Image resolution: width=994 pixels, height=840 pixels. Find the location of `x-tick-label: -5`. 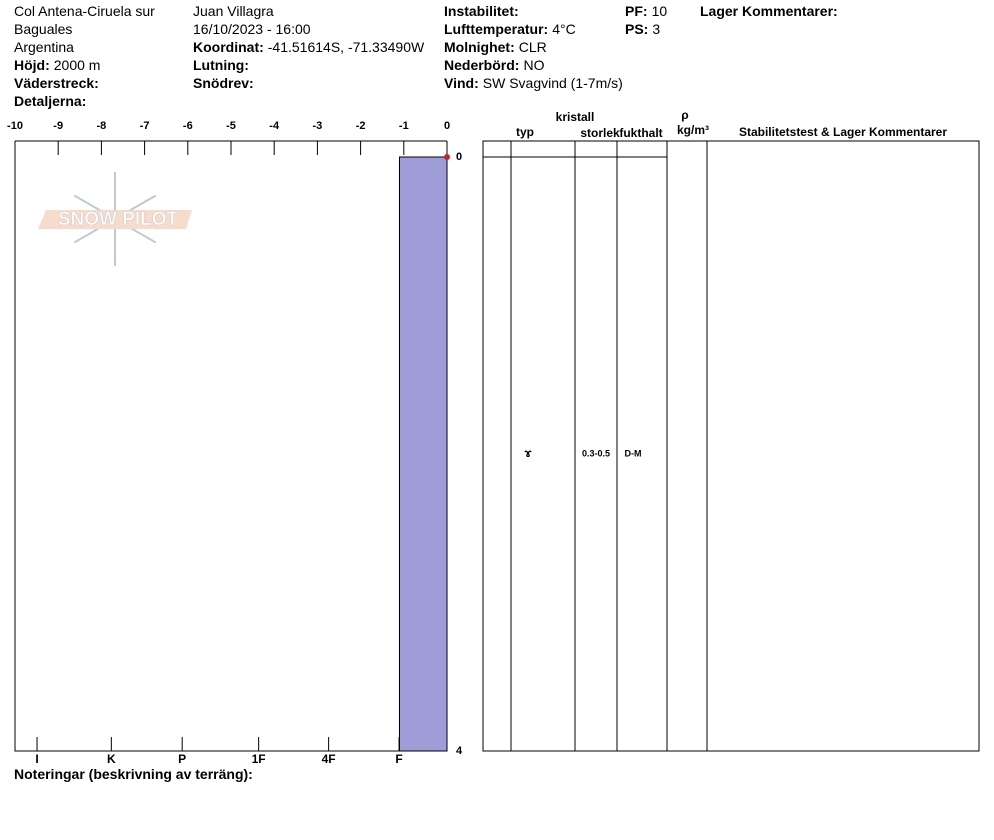

x-tick-label: -5 is located at coordinates (231, 126).